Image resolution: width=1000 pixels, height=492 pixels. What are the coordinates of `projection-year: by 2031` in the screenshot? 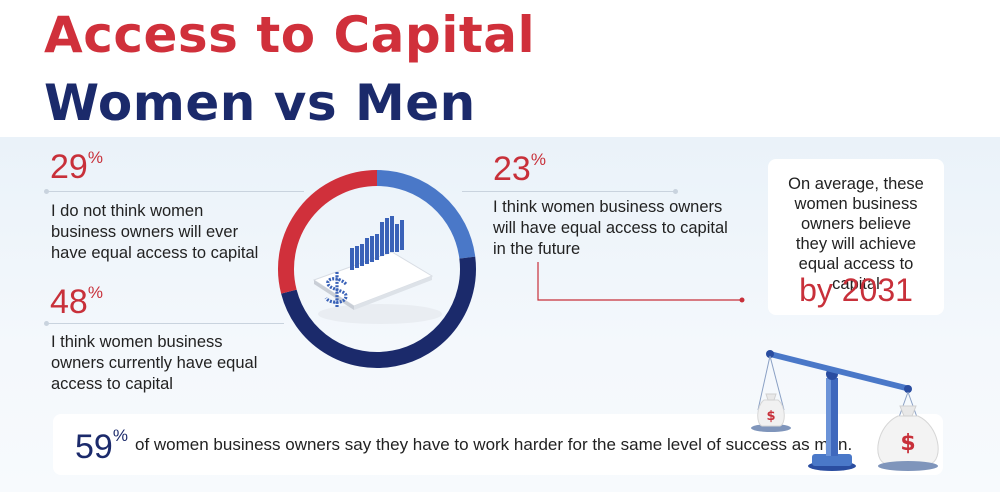 It's located at (856, 290).